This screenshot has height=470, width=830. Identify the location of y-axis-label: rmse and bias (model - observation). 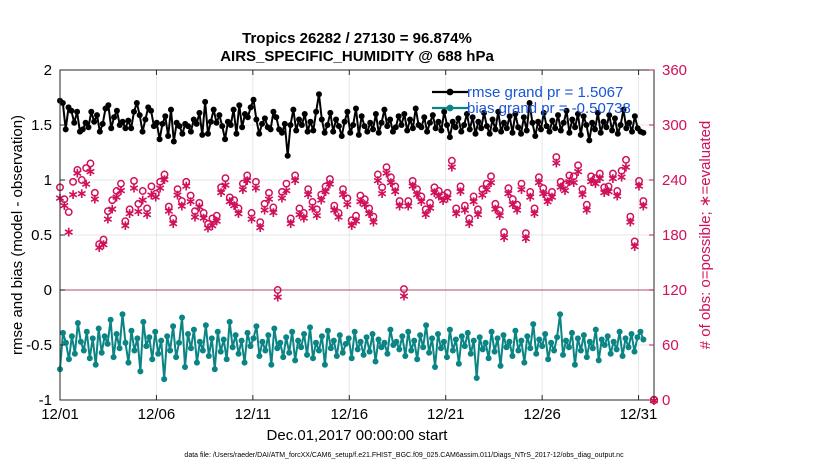
(17, 235).